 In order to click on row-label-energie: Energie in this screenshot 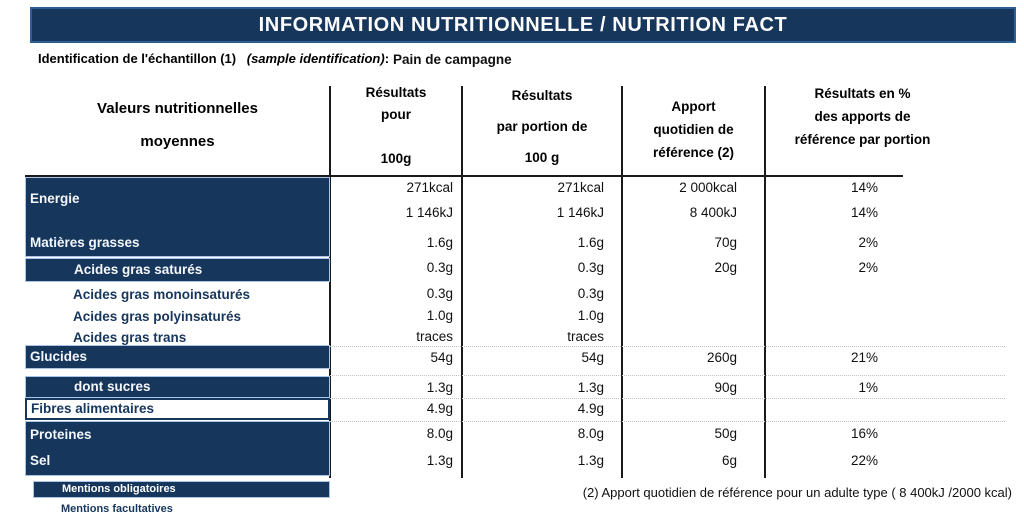, I will do `click(55, 198)`.